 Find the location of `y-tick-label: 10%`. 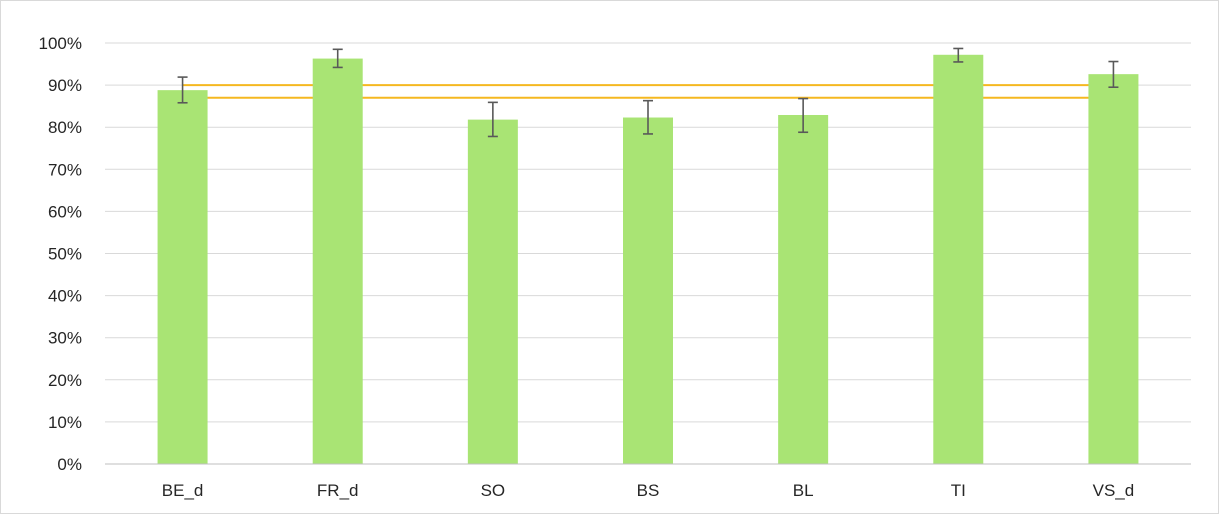

y-tick-label: 10% is located at coordinates (65, 422).